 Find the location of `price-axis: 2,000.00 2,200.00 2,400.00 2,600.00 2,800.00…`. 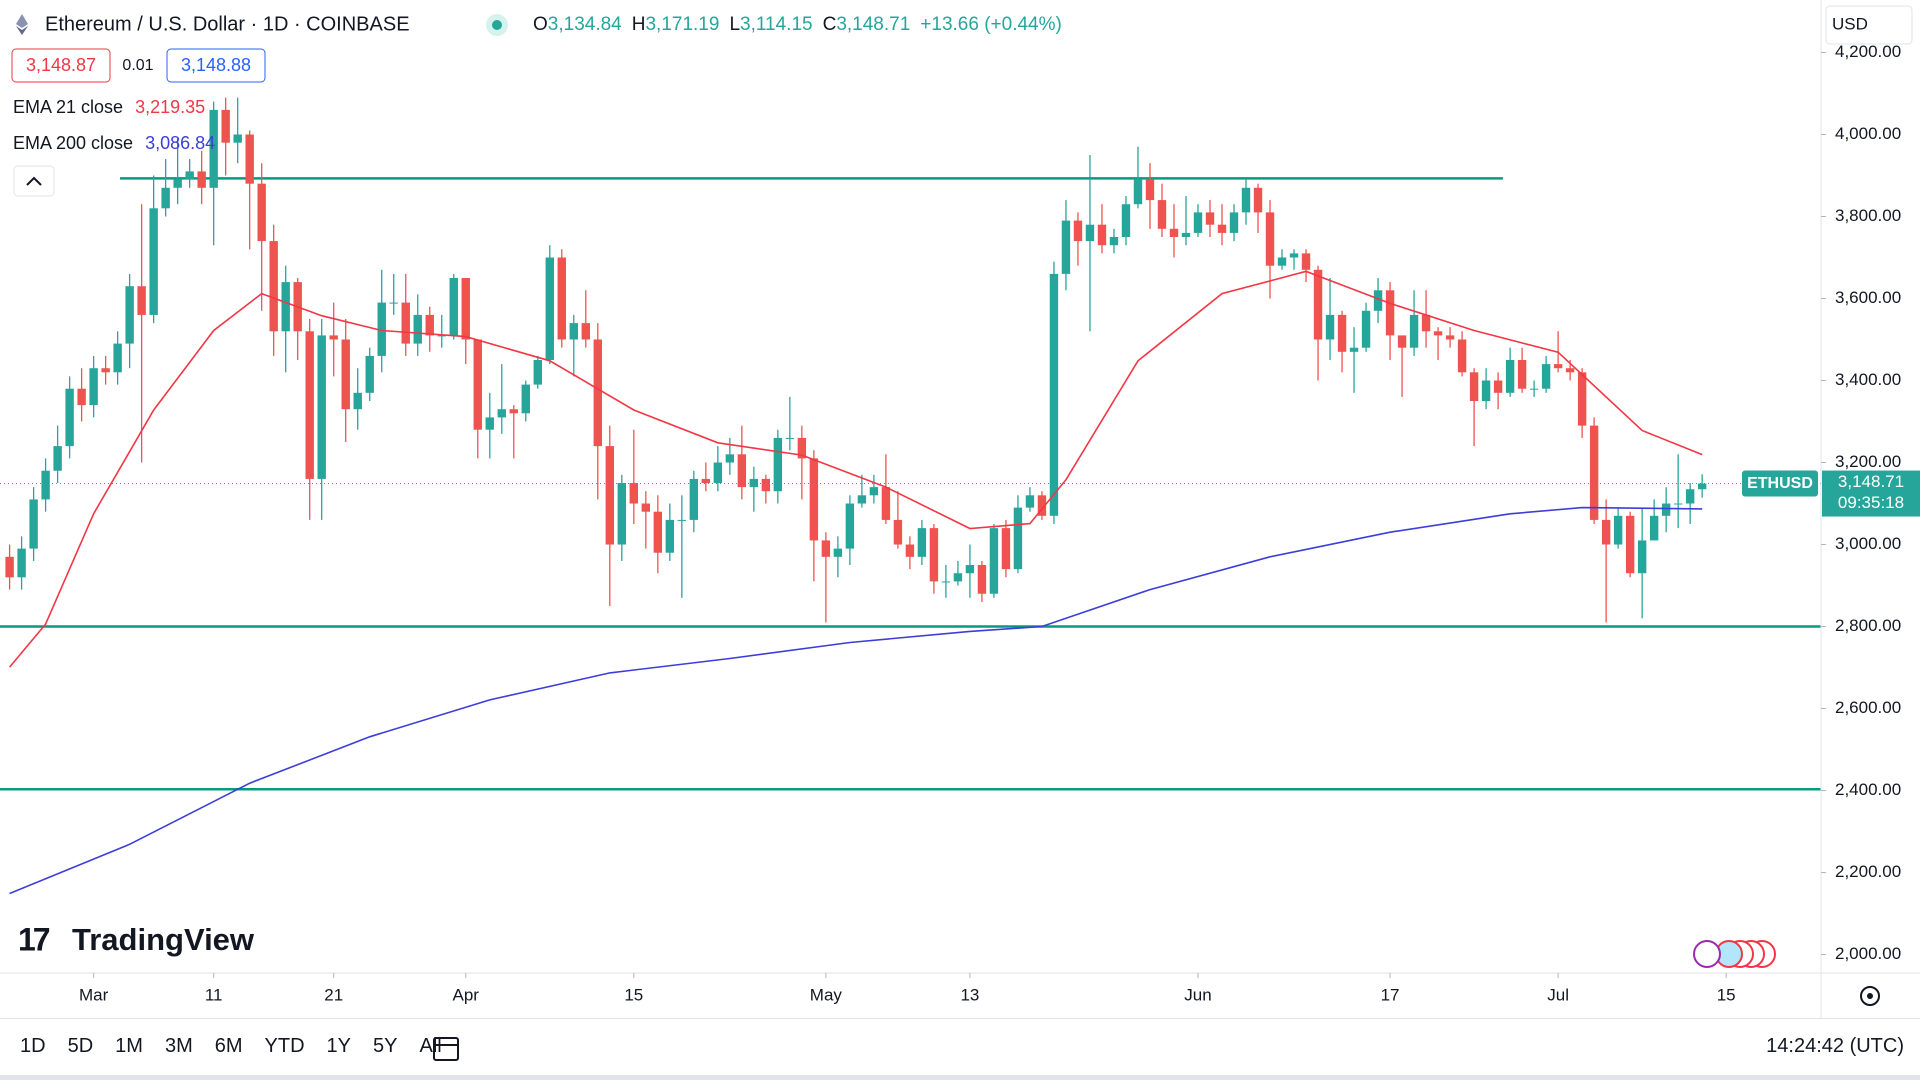

price-axis: 2,000.00 2,200.00 2,400.00 2,600.00 2,800.00… is located at coordinates (1861, 502).